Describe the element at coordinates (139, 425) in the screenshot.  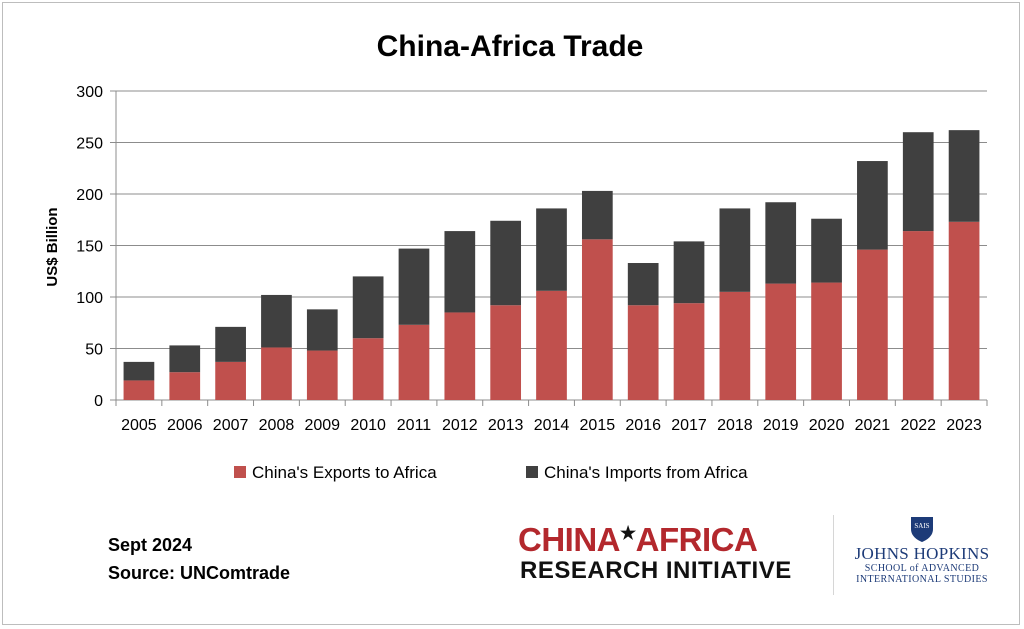
I see `x-tick-label: 2005` at that location.